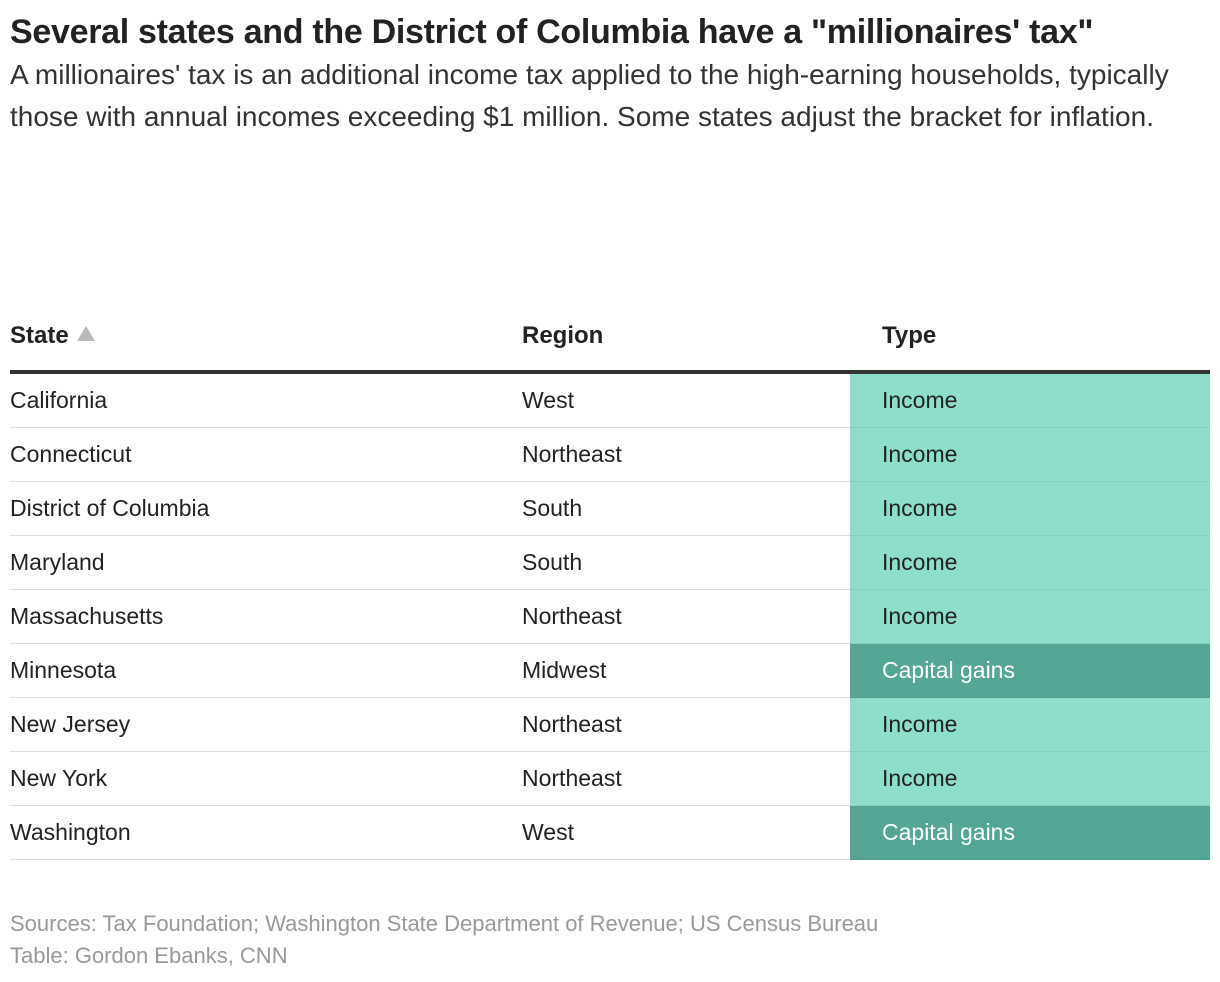 This screenshot has width=1220, height=982. What do you see at coordinates (266, 616) in the screenshot?
I see `state-cell: Massachusetts` at bounding box center [266, 616].